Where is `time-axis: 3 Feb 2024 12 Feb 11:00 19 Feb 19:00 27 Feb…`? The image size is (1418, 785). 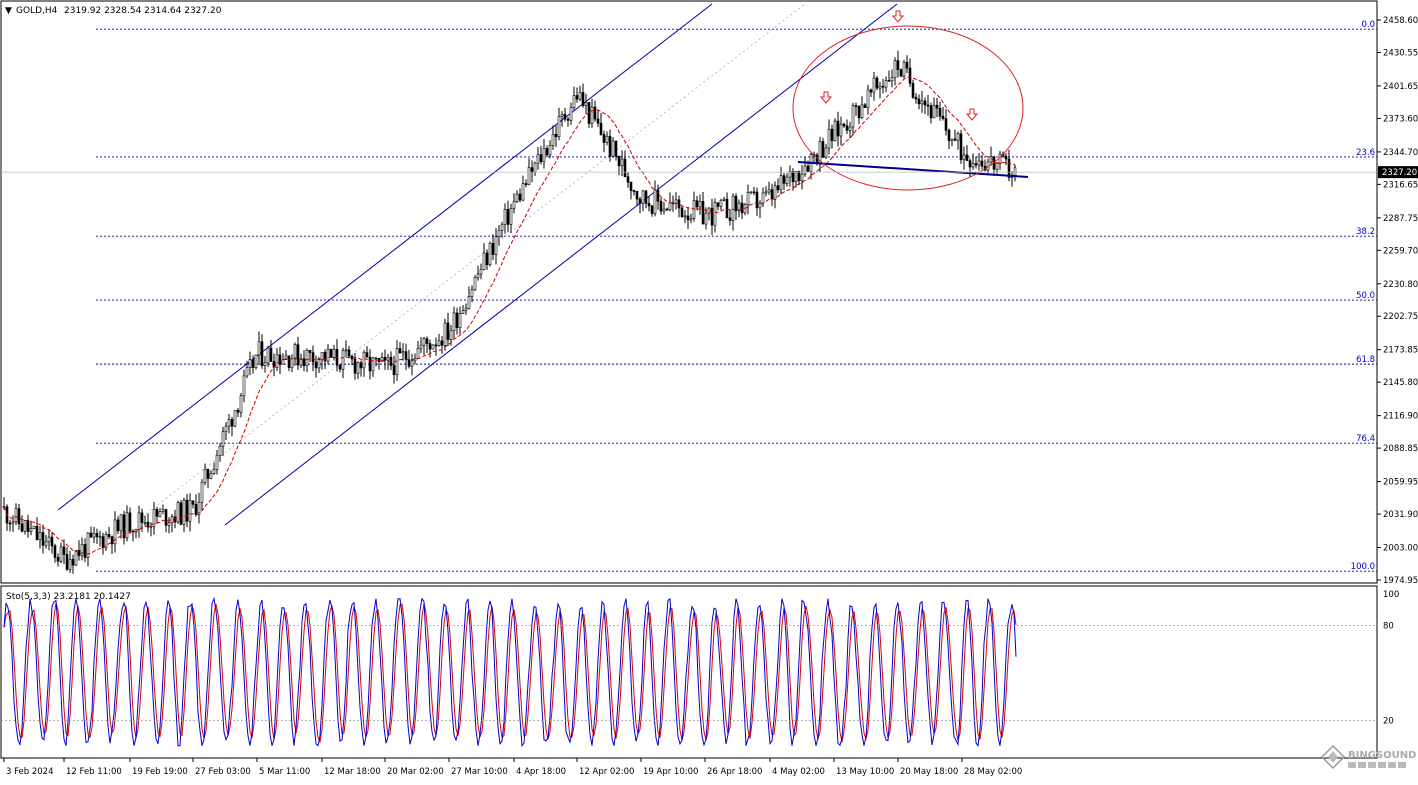
time-axis: 3 Feb 2024 12 Feb 11:00 19 Feb 19:00 27 Feb… is located at coordinates (512, 767).